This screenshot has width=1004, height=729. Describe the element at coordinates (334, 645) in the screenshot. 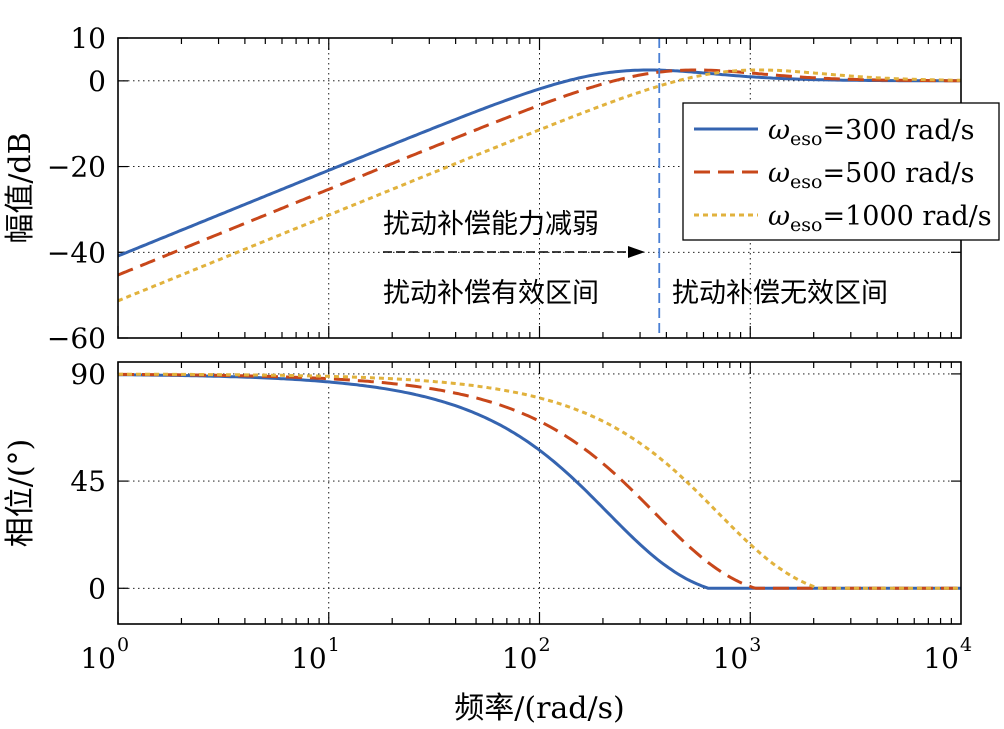

I see `x-tick-label-exponent: 1` at that location.